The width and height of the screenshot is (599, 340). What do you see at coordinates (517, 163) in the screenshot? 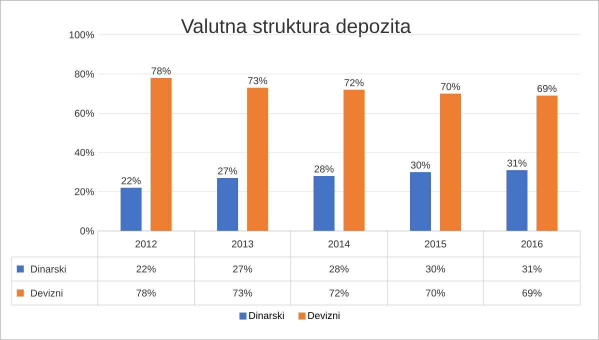
I see `text: 31%` at bounding box center [517, 163].